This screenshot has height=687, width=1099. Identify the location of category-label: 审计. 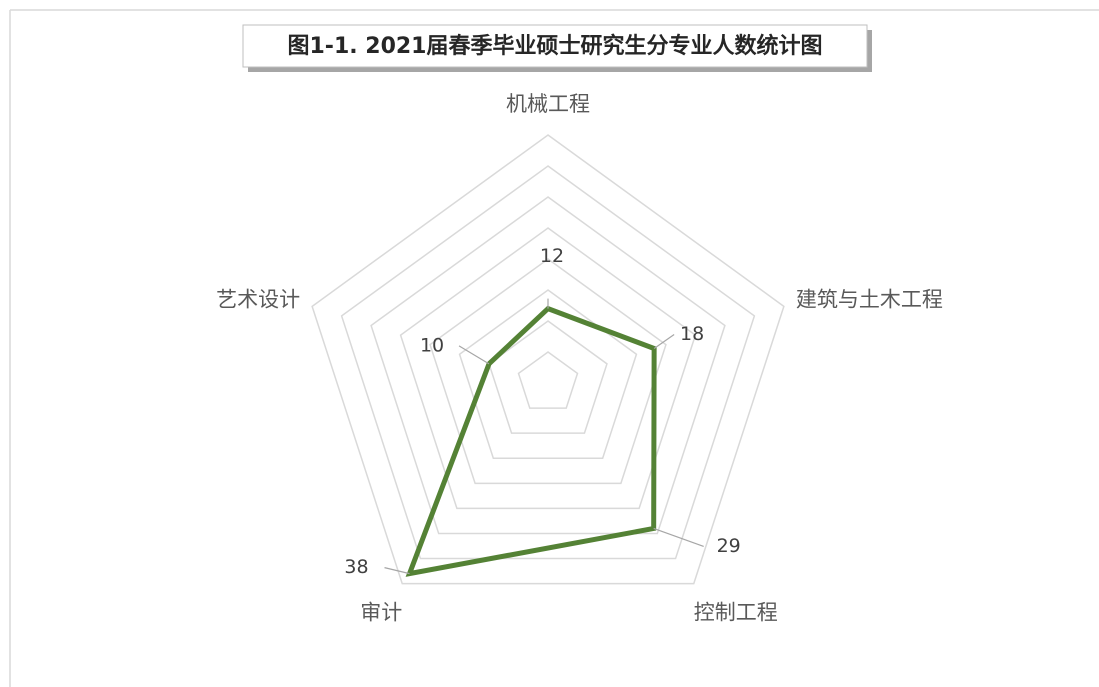
(381, 613).